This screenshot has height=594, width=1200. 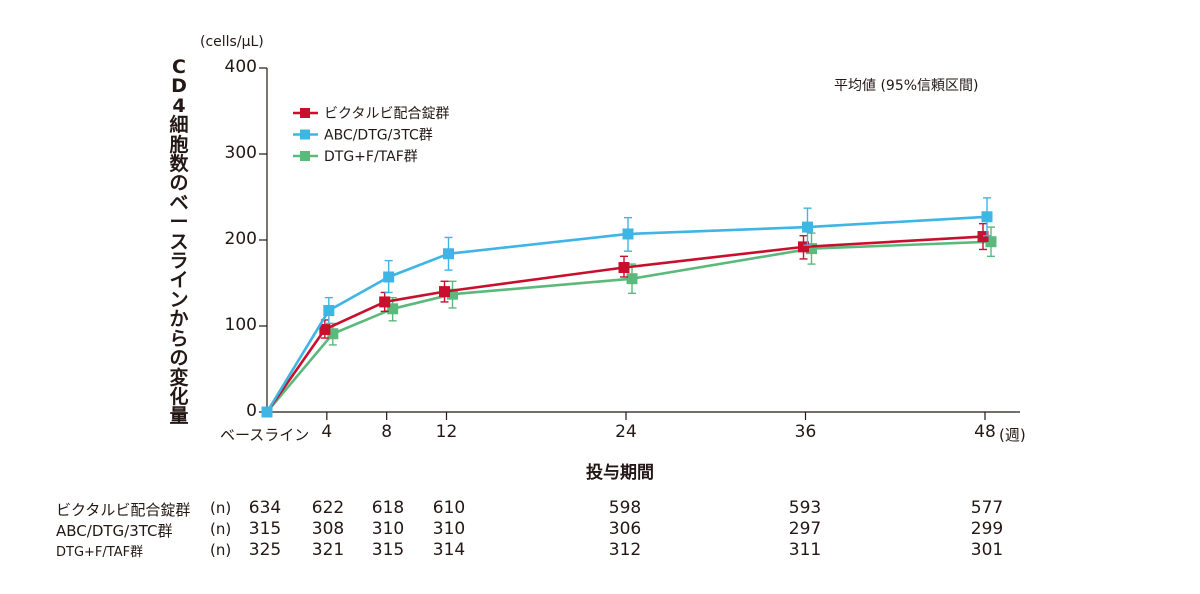 What do you see at coordinates (1012, 435) in the screenshot?
I see `x-unit-label: (週)` at bounding box center [1012, 435].